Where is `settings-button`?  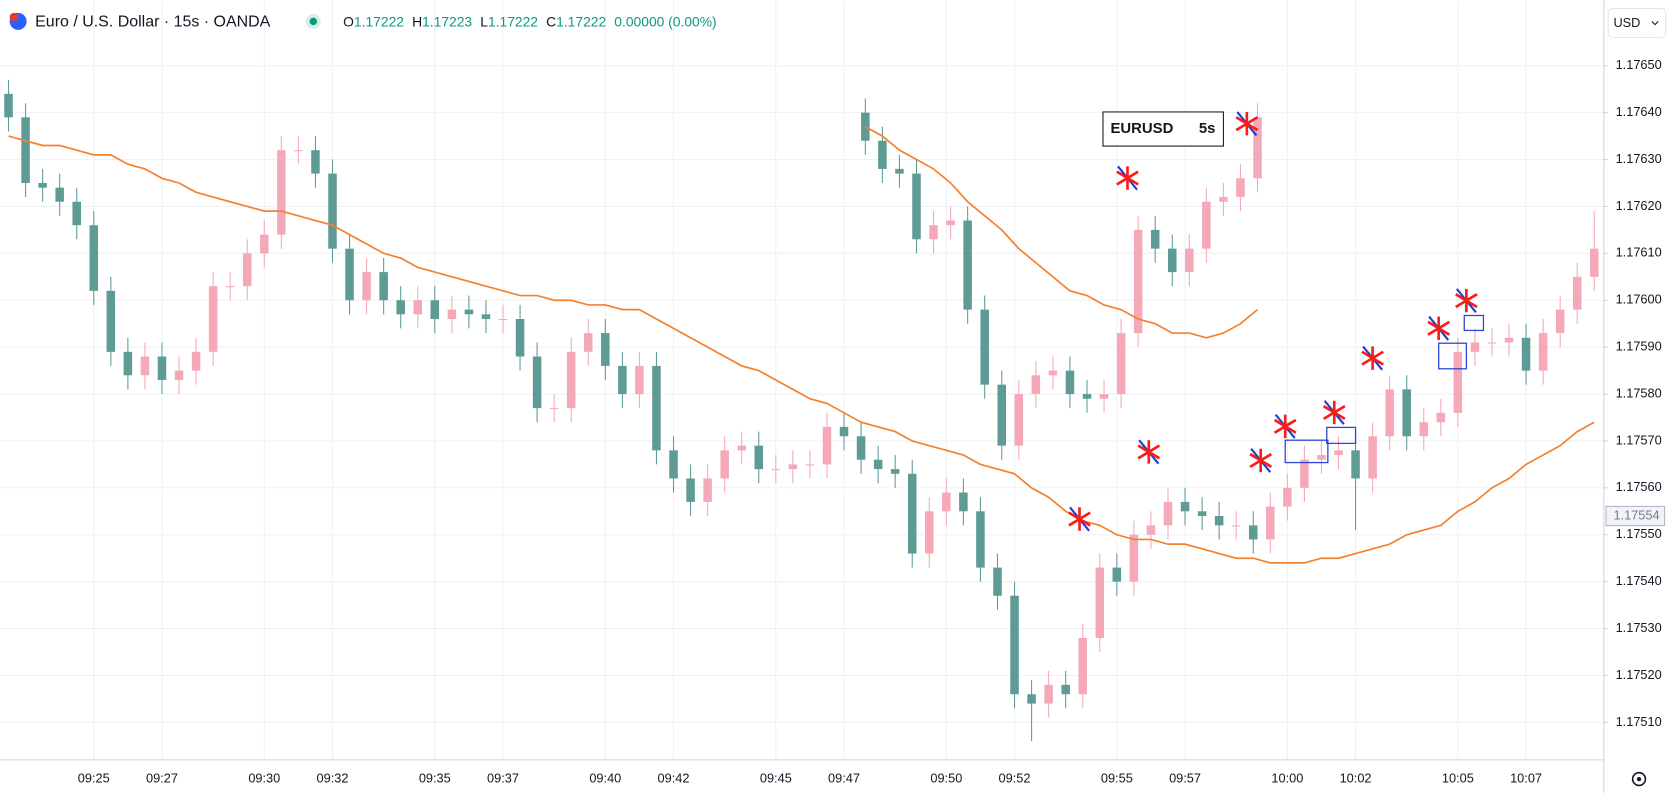 settings-button is located at coordinates (1639, 779).